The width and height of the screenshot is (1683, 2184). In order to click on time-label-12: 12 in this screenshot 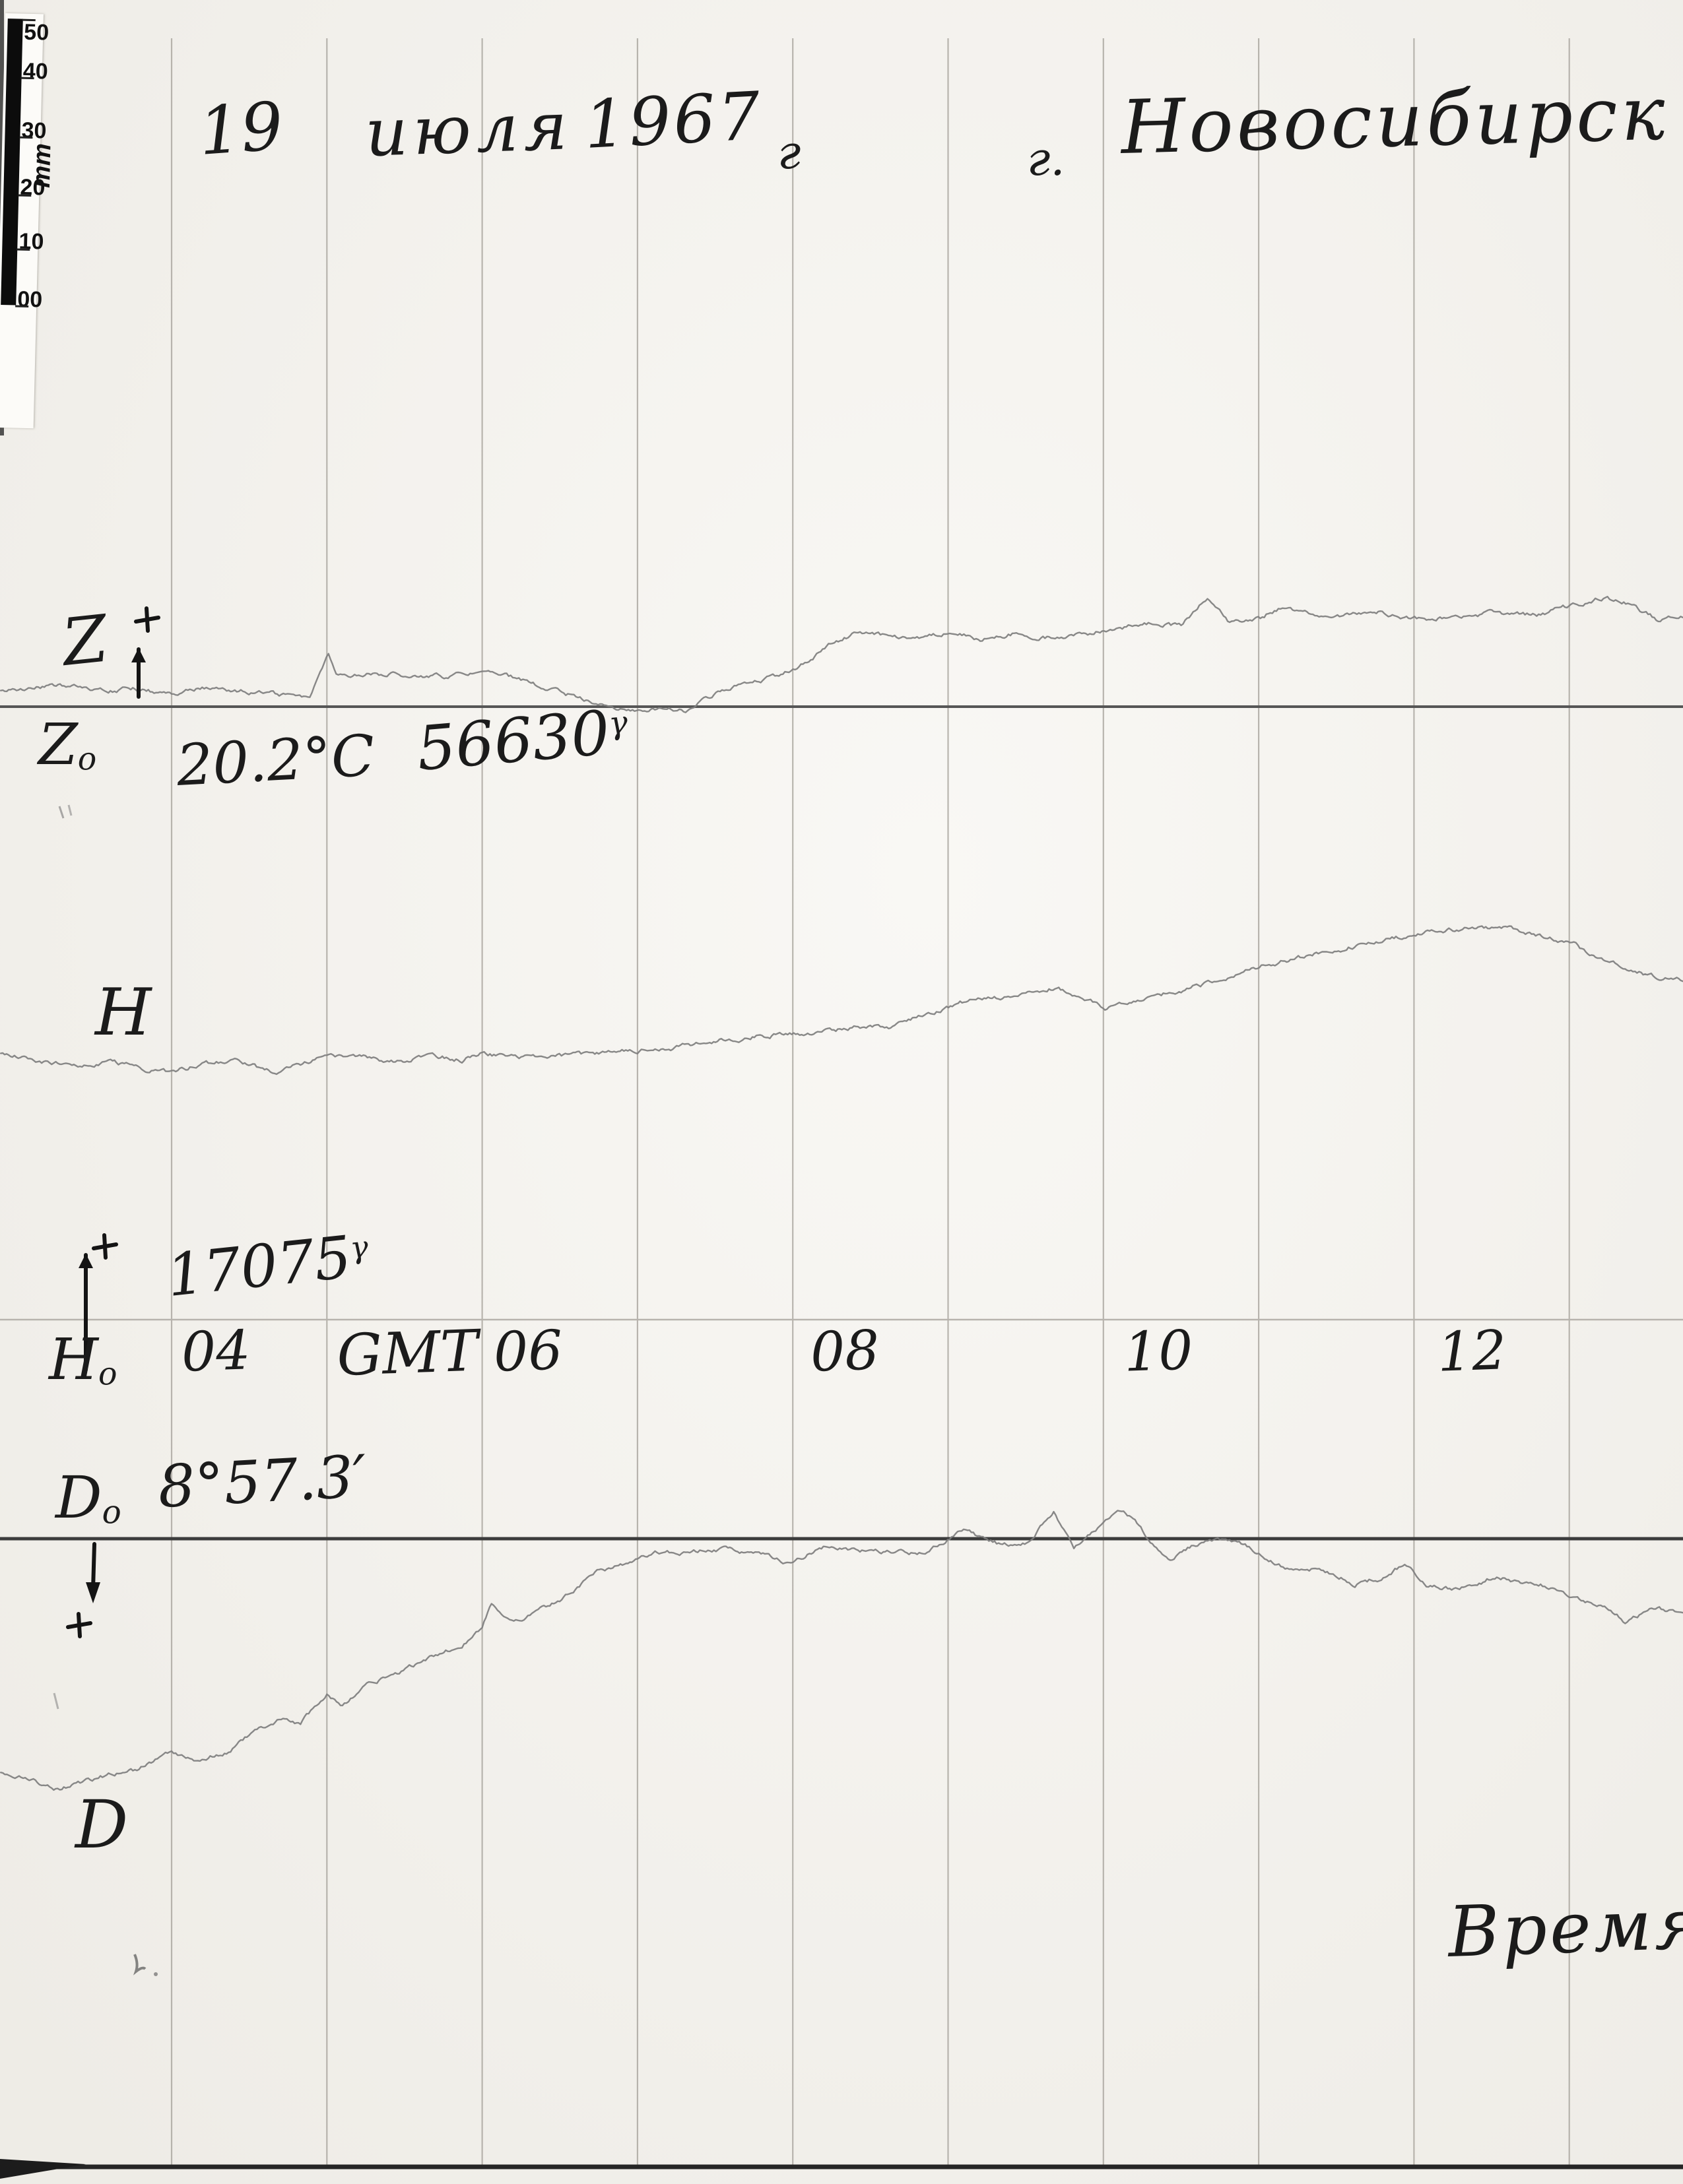, I will do `click(1471, 1351)`.